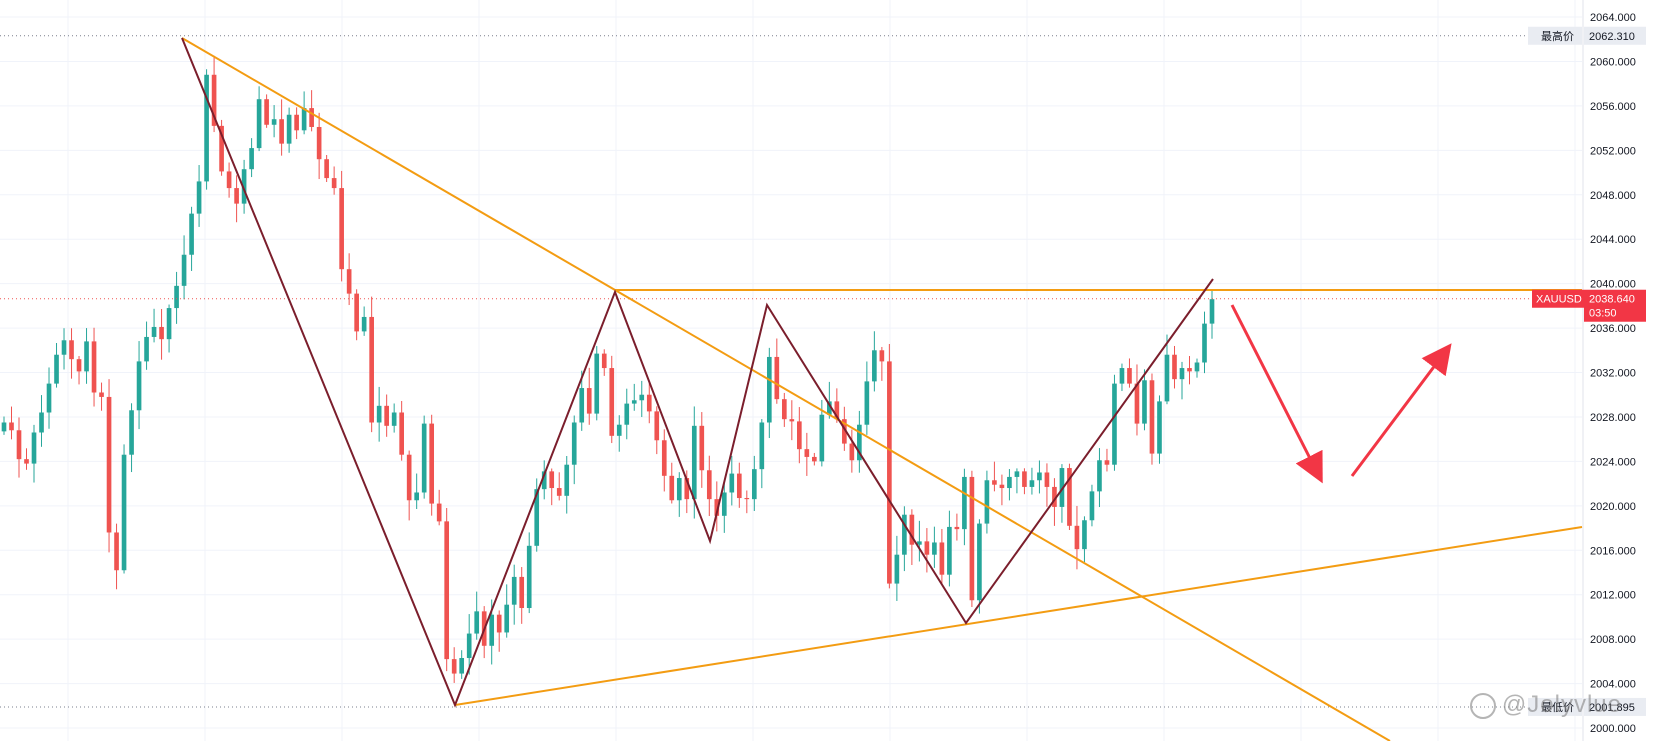  What do you see at coordinates (1613, 551) in the screenshot?
I see `y-tick-label: 2016.000` at bounding box center [1613, 551].